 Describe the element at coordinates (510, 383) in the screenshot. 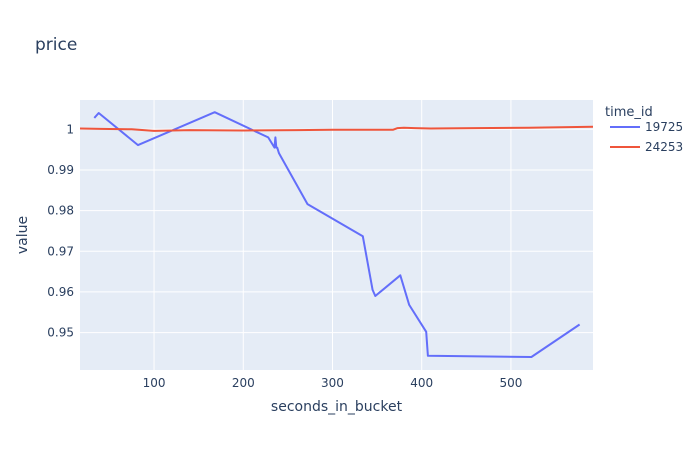

I see `x-tick-label: 500` at that location.